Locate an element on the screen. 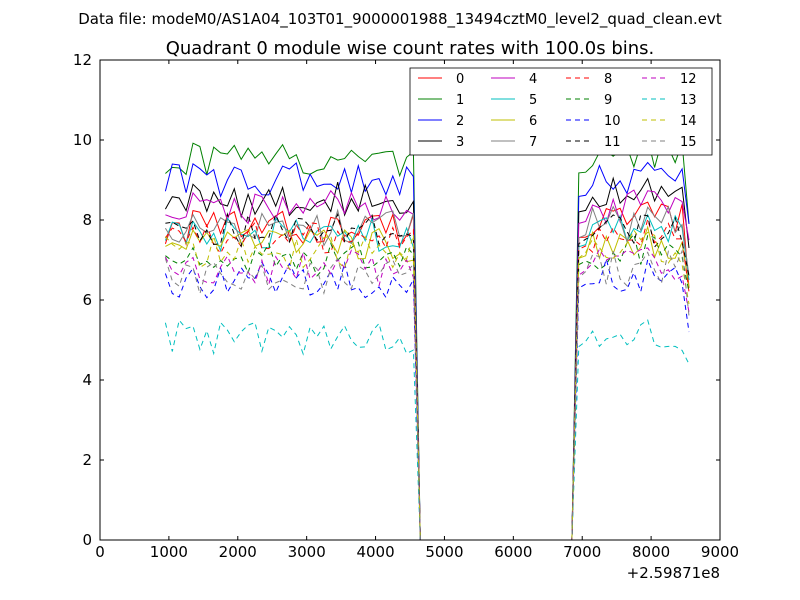 The image size is (800, 600). legend-label-1: 1 is located at coordinates (460, 100).